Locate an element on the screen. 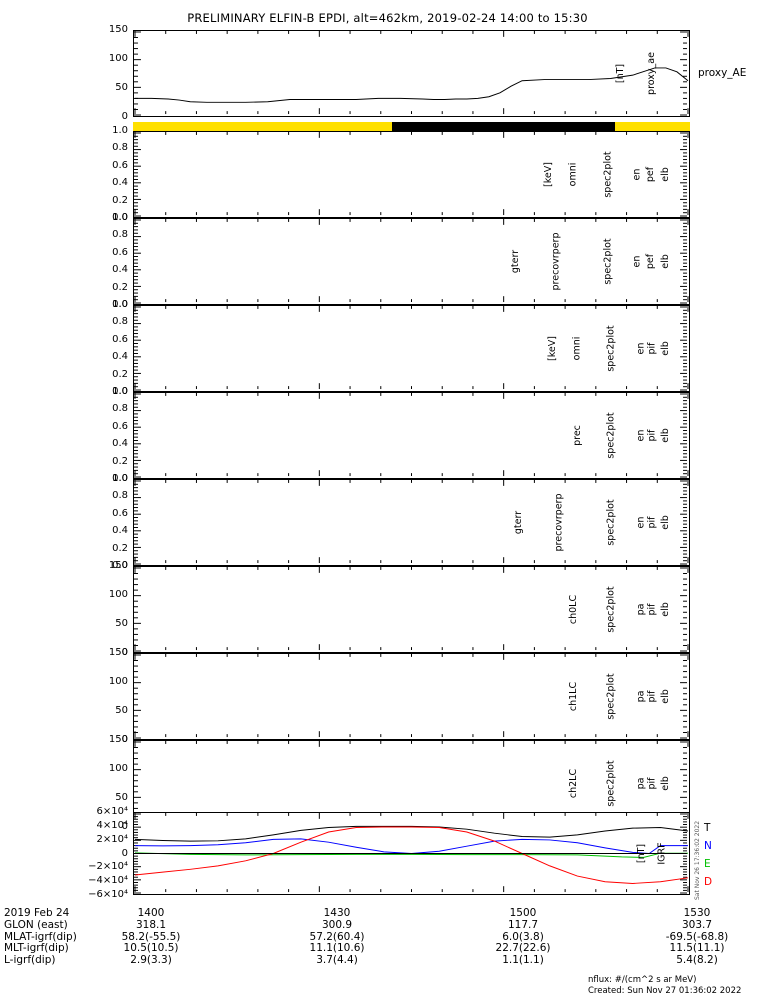 This screenshot has width=775, height=1000. panel-pif-en-omni is located at coordinates (411, 348).